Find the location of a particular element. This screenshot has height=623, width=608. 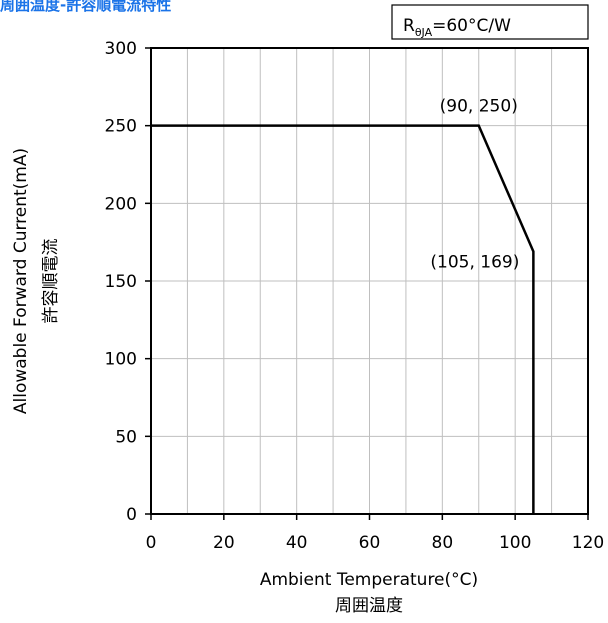

legend-sub: θJA is located at coordinates (424, 32).